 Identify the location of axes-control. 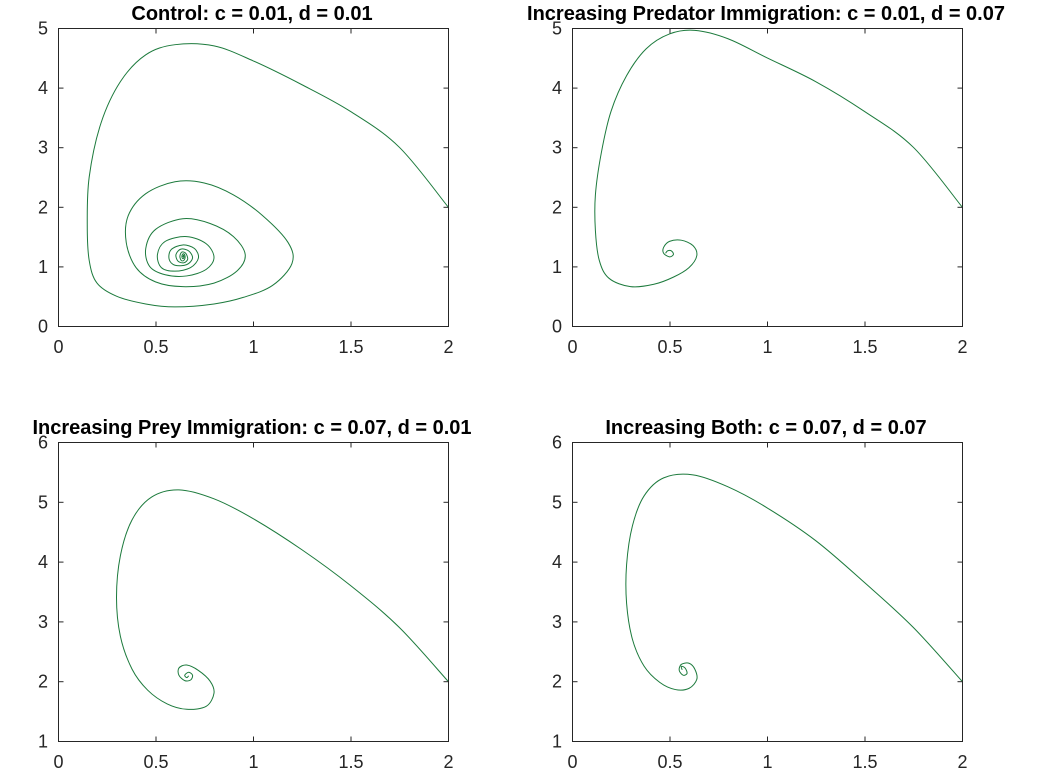
(253, 177).